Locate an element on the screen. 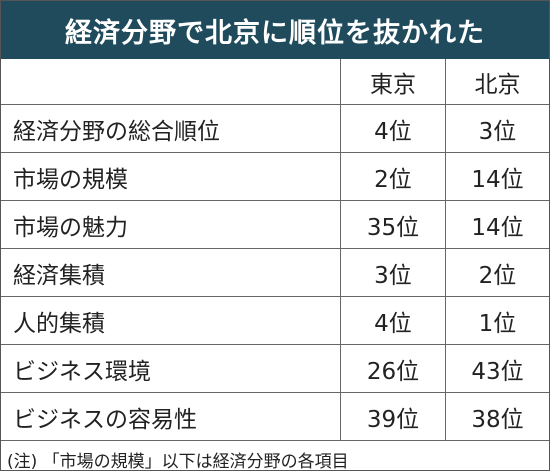  rank-cell: 26位 is located at coordinates (393, 368).